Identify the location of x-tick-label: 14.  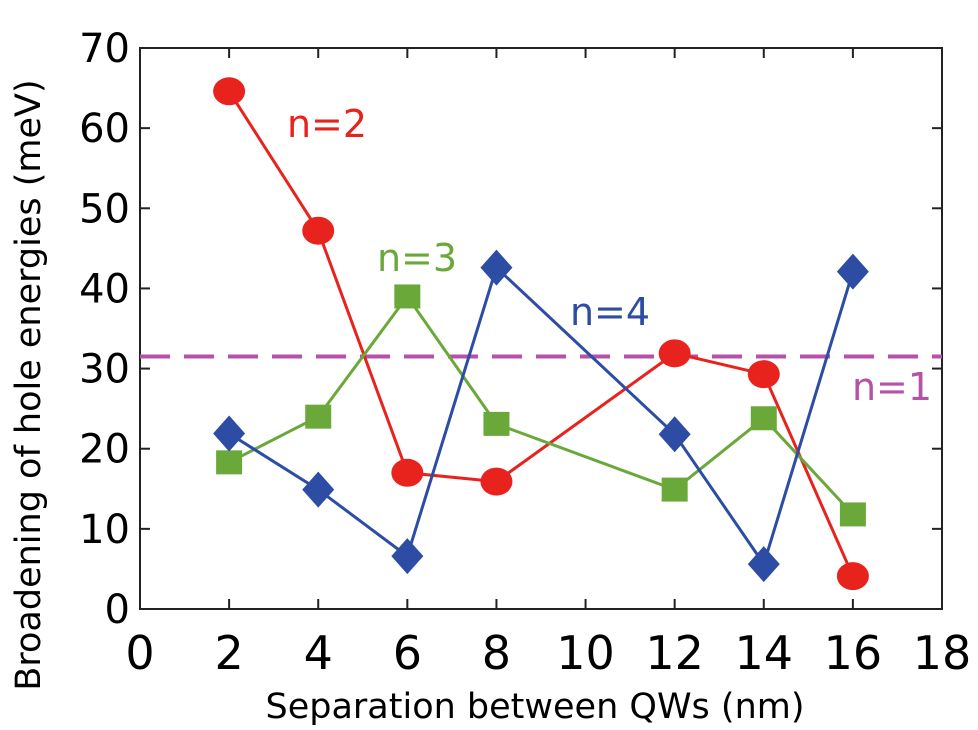
(764, 653).